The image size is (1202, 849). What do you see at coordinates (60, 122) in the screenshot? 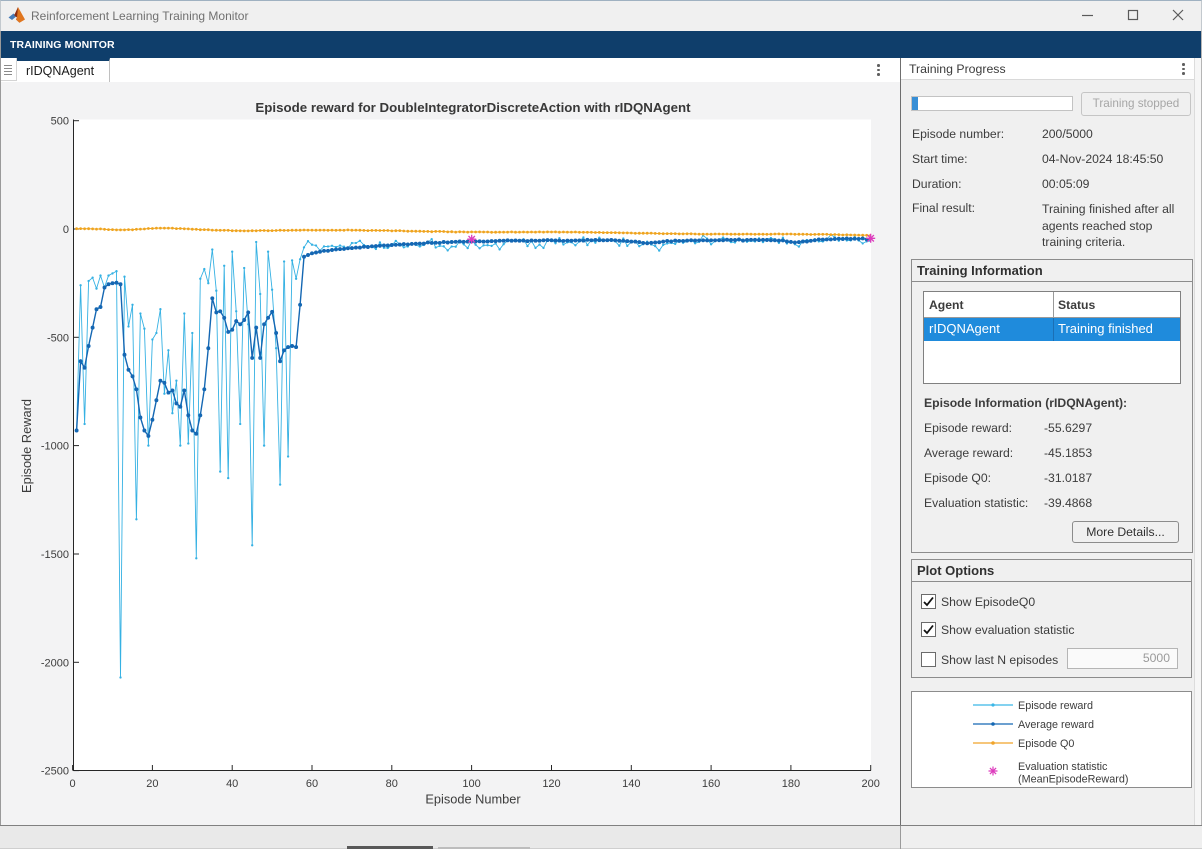
I see `svg-text: 500` at bounding box center [60, 122].